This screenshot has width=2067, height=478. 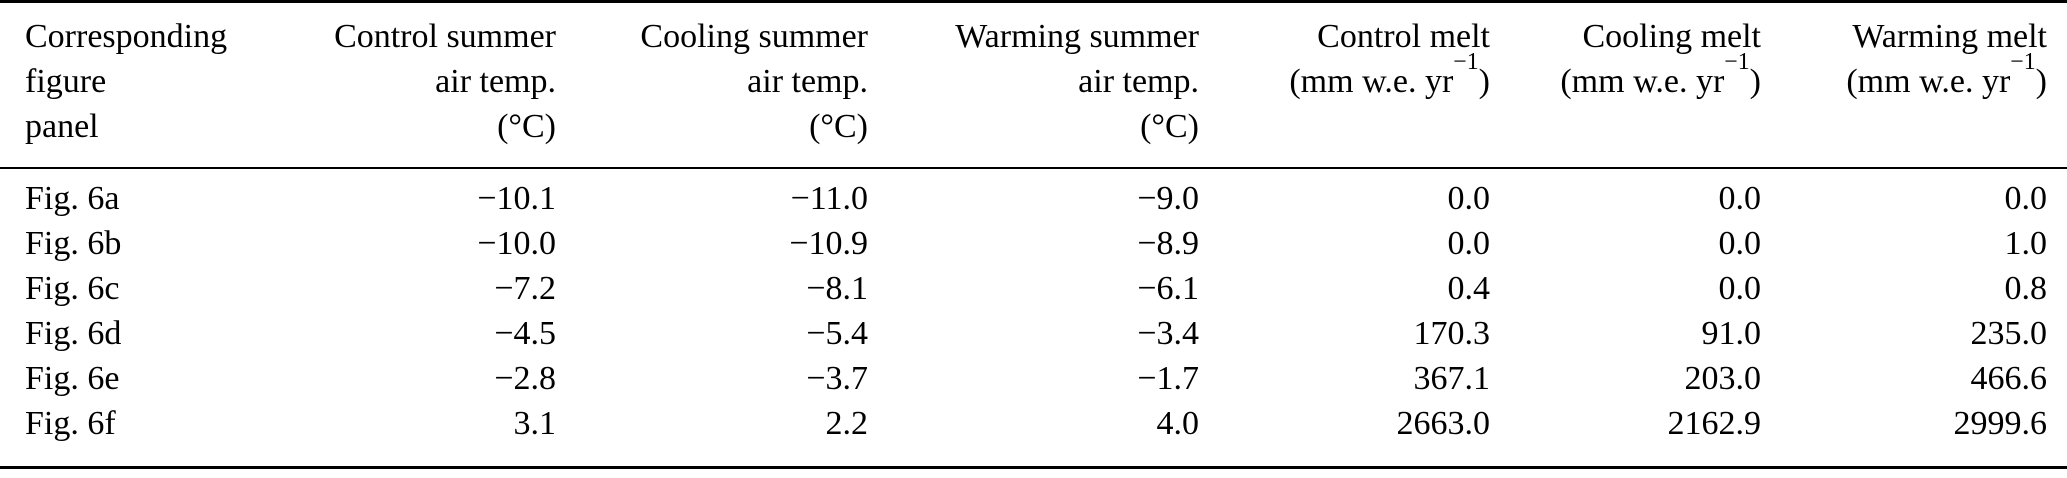 I want to click on header-line: Warming summer, so click(x=1077, y=36).